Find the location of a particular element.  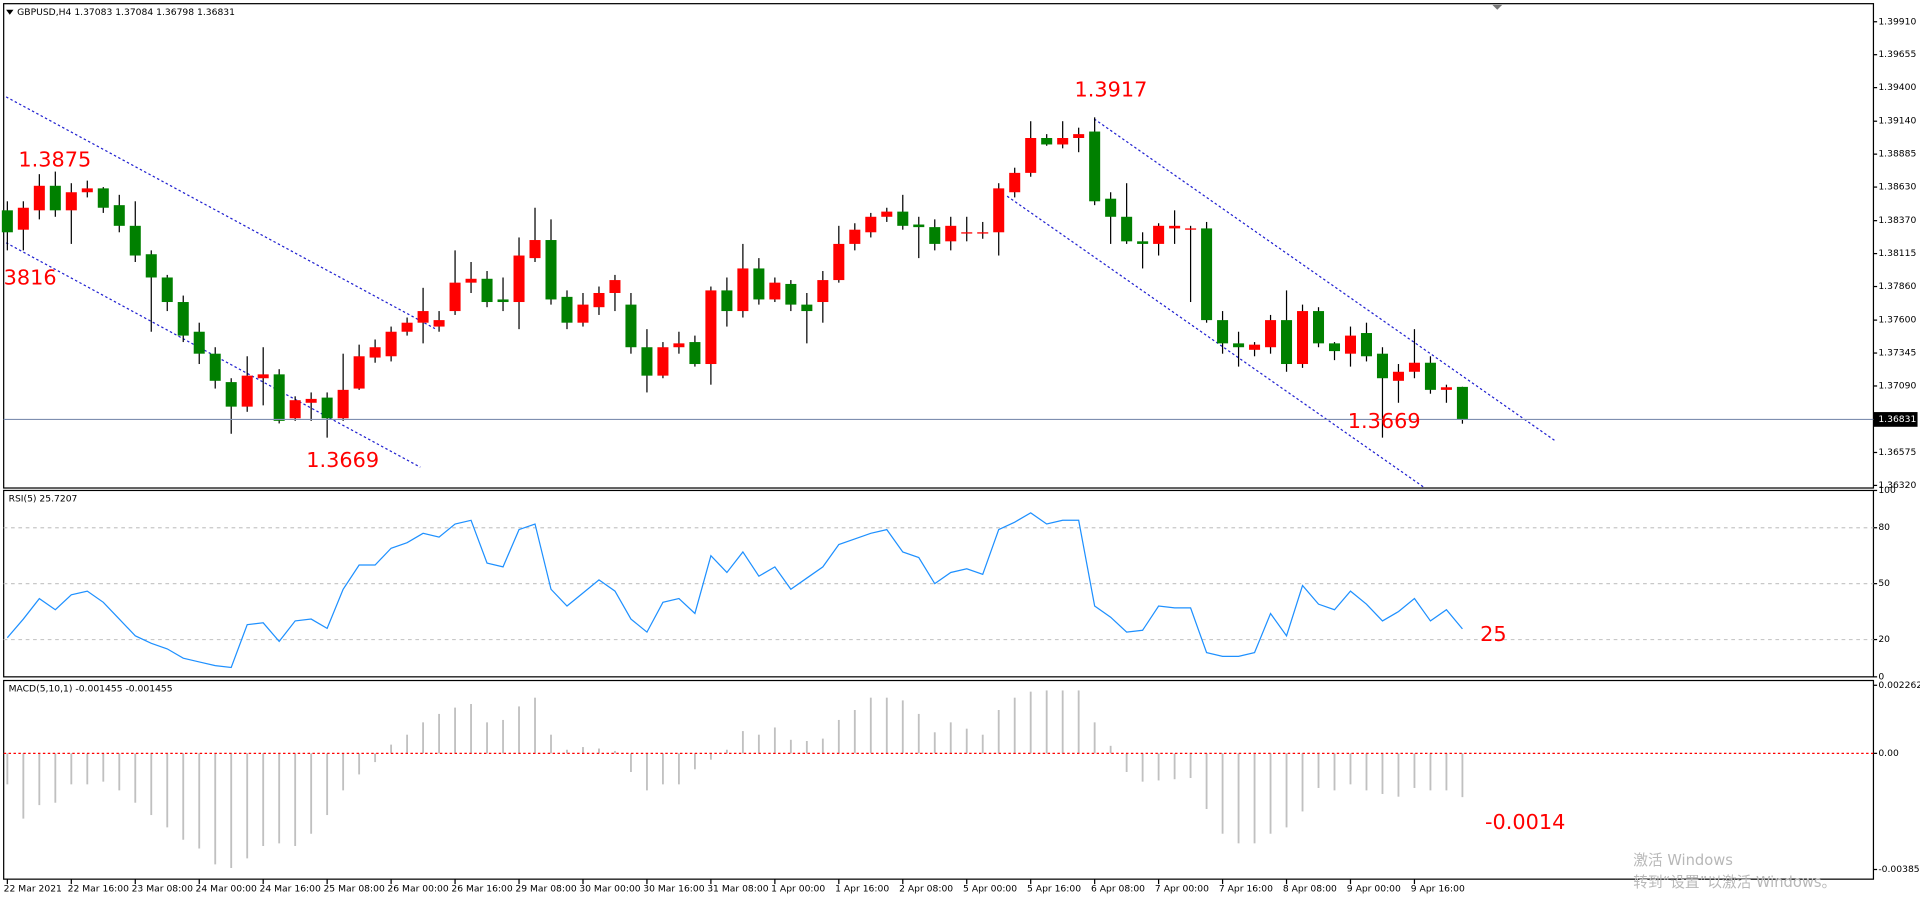

x-tick-label: 23 Mar 08:00 is located at coordinates (162, 888).